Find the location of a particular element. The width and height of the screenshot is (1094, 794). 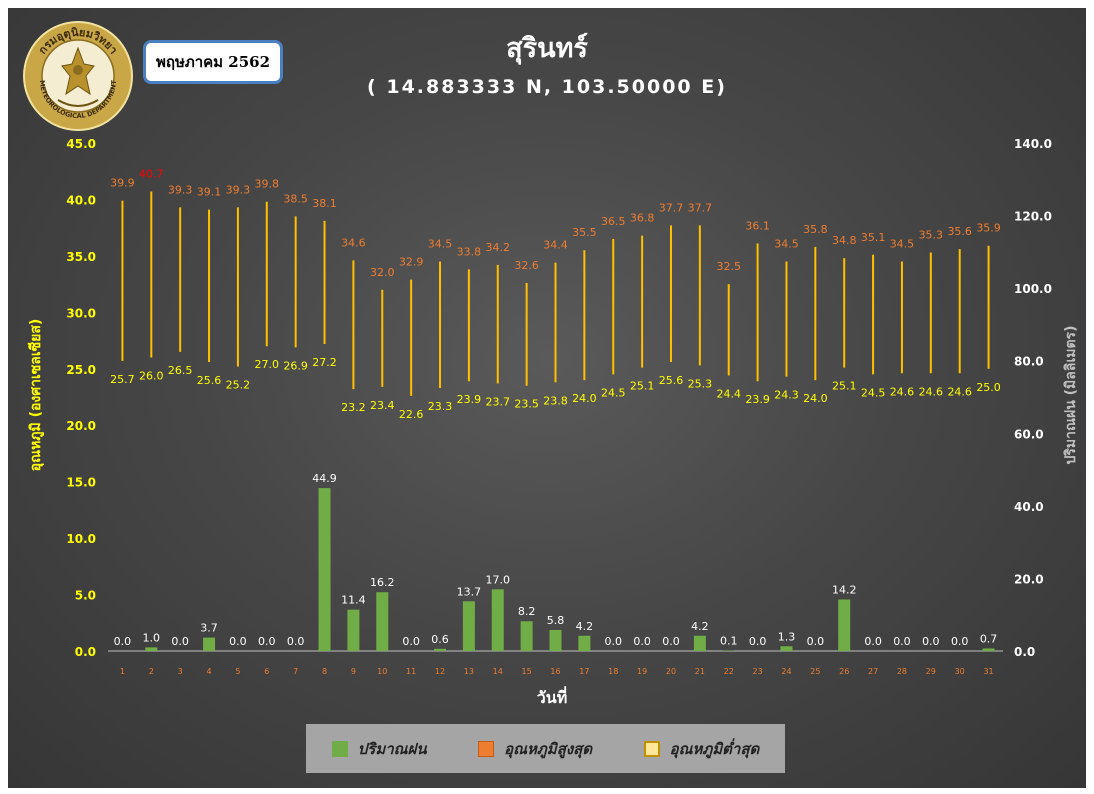

tmax-value-label: 35.3 is located at coordinates (931, 235).